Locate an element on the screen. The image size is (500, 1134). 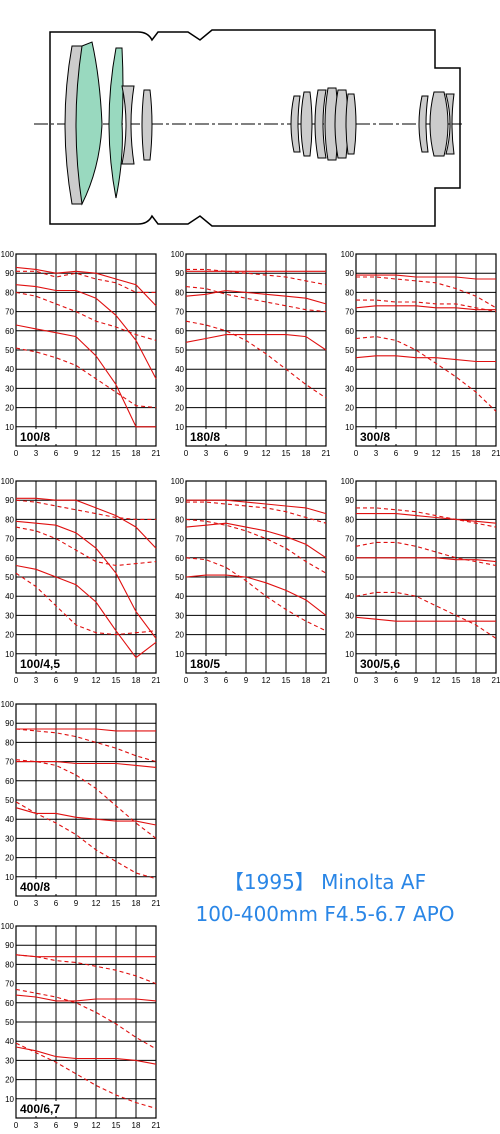
mtf-chart-svg: 10 20 30 40 50 60 70 80 90 100 0 3 6 9 12 15 18 21 400/6,7 is located at coordinates (80, 1026).